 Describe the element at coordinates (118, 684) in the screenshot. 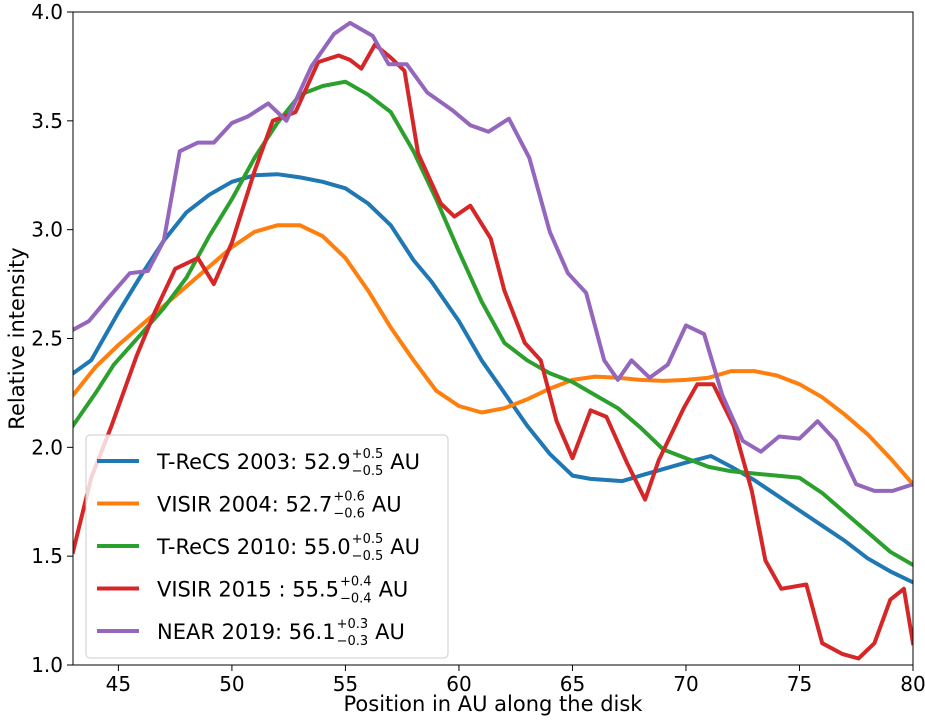

I see `x-tick-label: 45` at that location.